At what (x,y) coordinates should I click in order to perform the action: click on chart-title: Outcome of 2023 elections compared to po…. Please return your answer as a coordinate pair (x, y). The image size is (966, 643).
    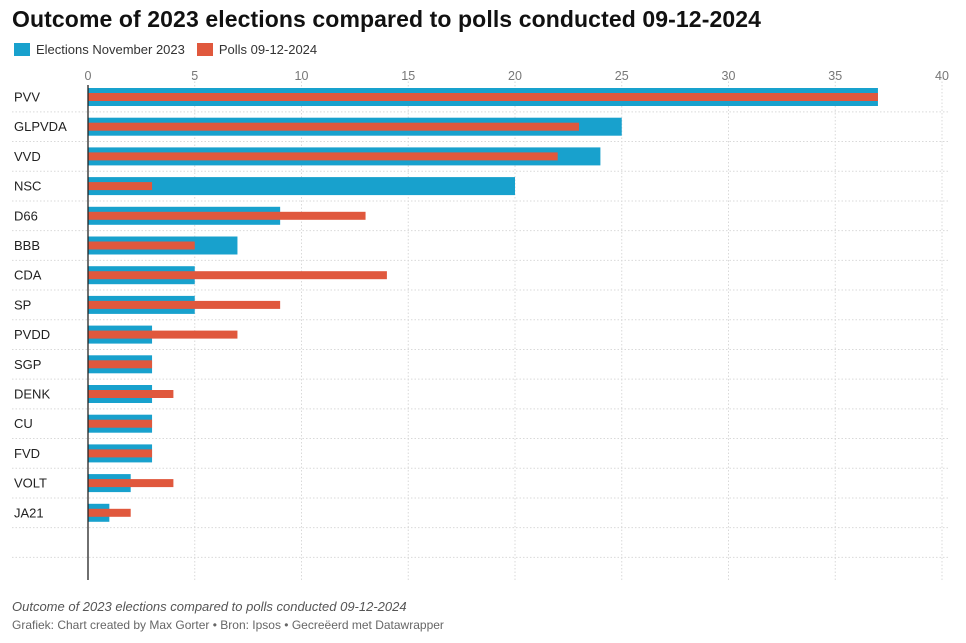
    Looking at the image, I should click on (387, 19).